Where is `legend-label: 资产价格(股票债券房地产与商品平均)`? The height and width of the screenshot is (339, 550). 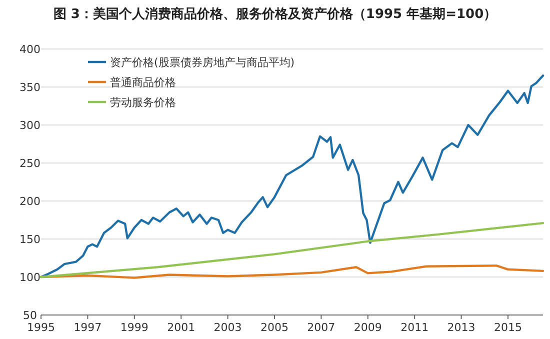 legend-label: 资产价格(股票债券房地产与商品平均) is located at coordinates (202, 62).